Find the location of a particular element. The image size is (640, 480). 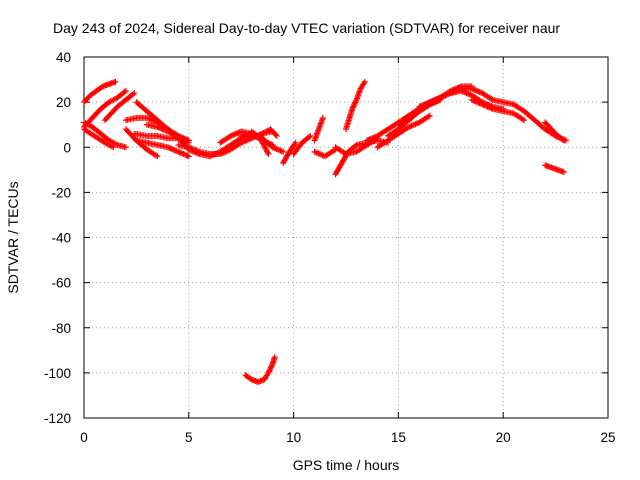

y-tick-label: -80 is located at coordinates (61, 328).